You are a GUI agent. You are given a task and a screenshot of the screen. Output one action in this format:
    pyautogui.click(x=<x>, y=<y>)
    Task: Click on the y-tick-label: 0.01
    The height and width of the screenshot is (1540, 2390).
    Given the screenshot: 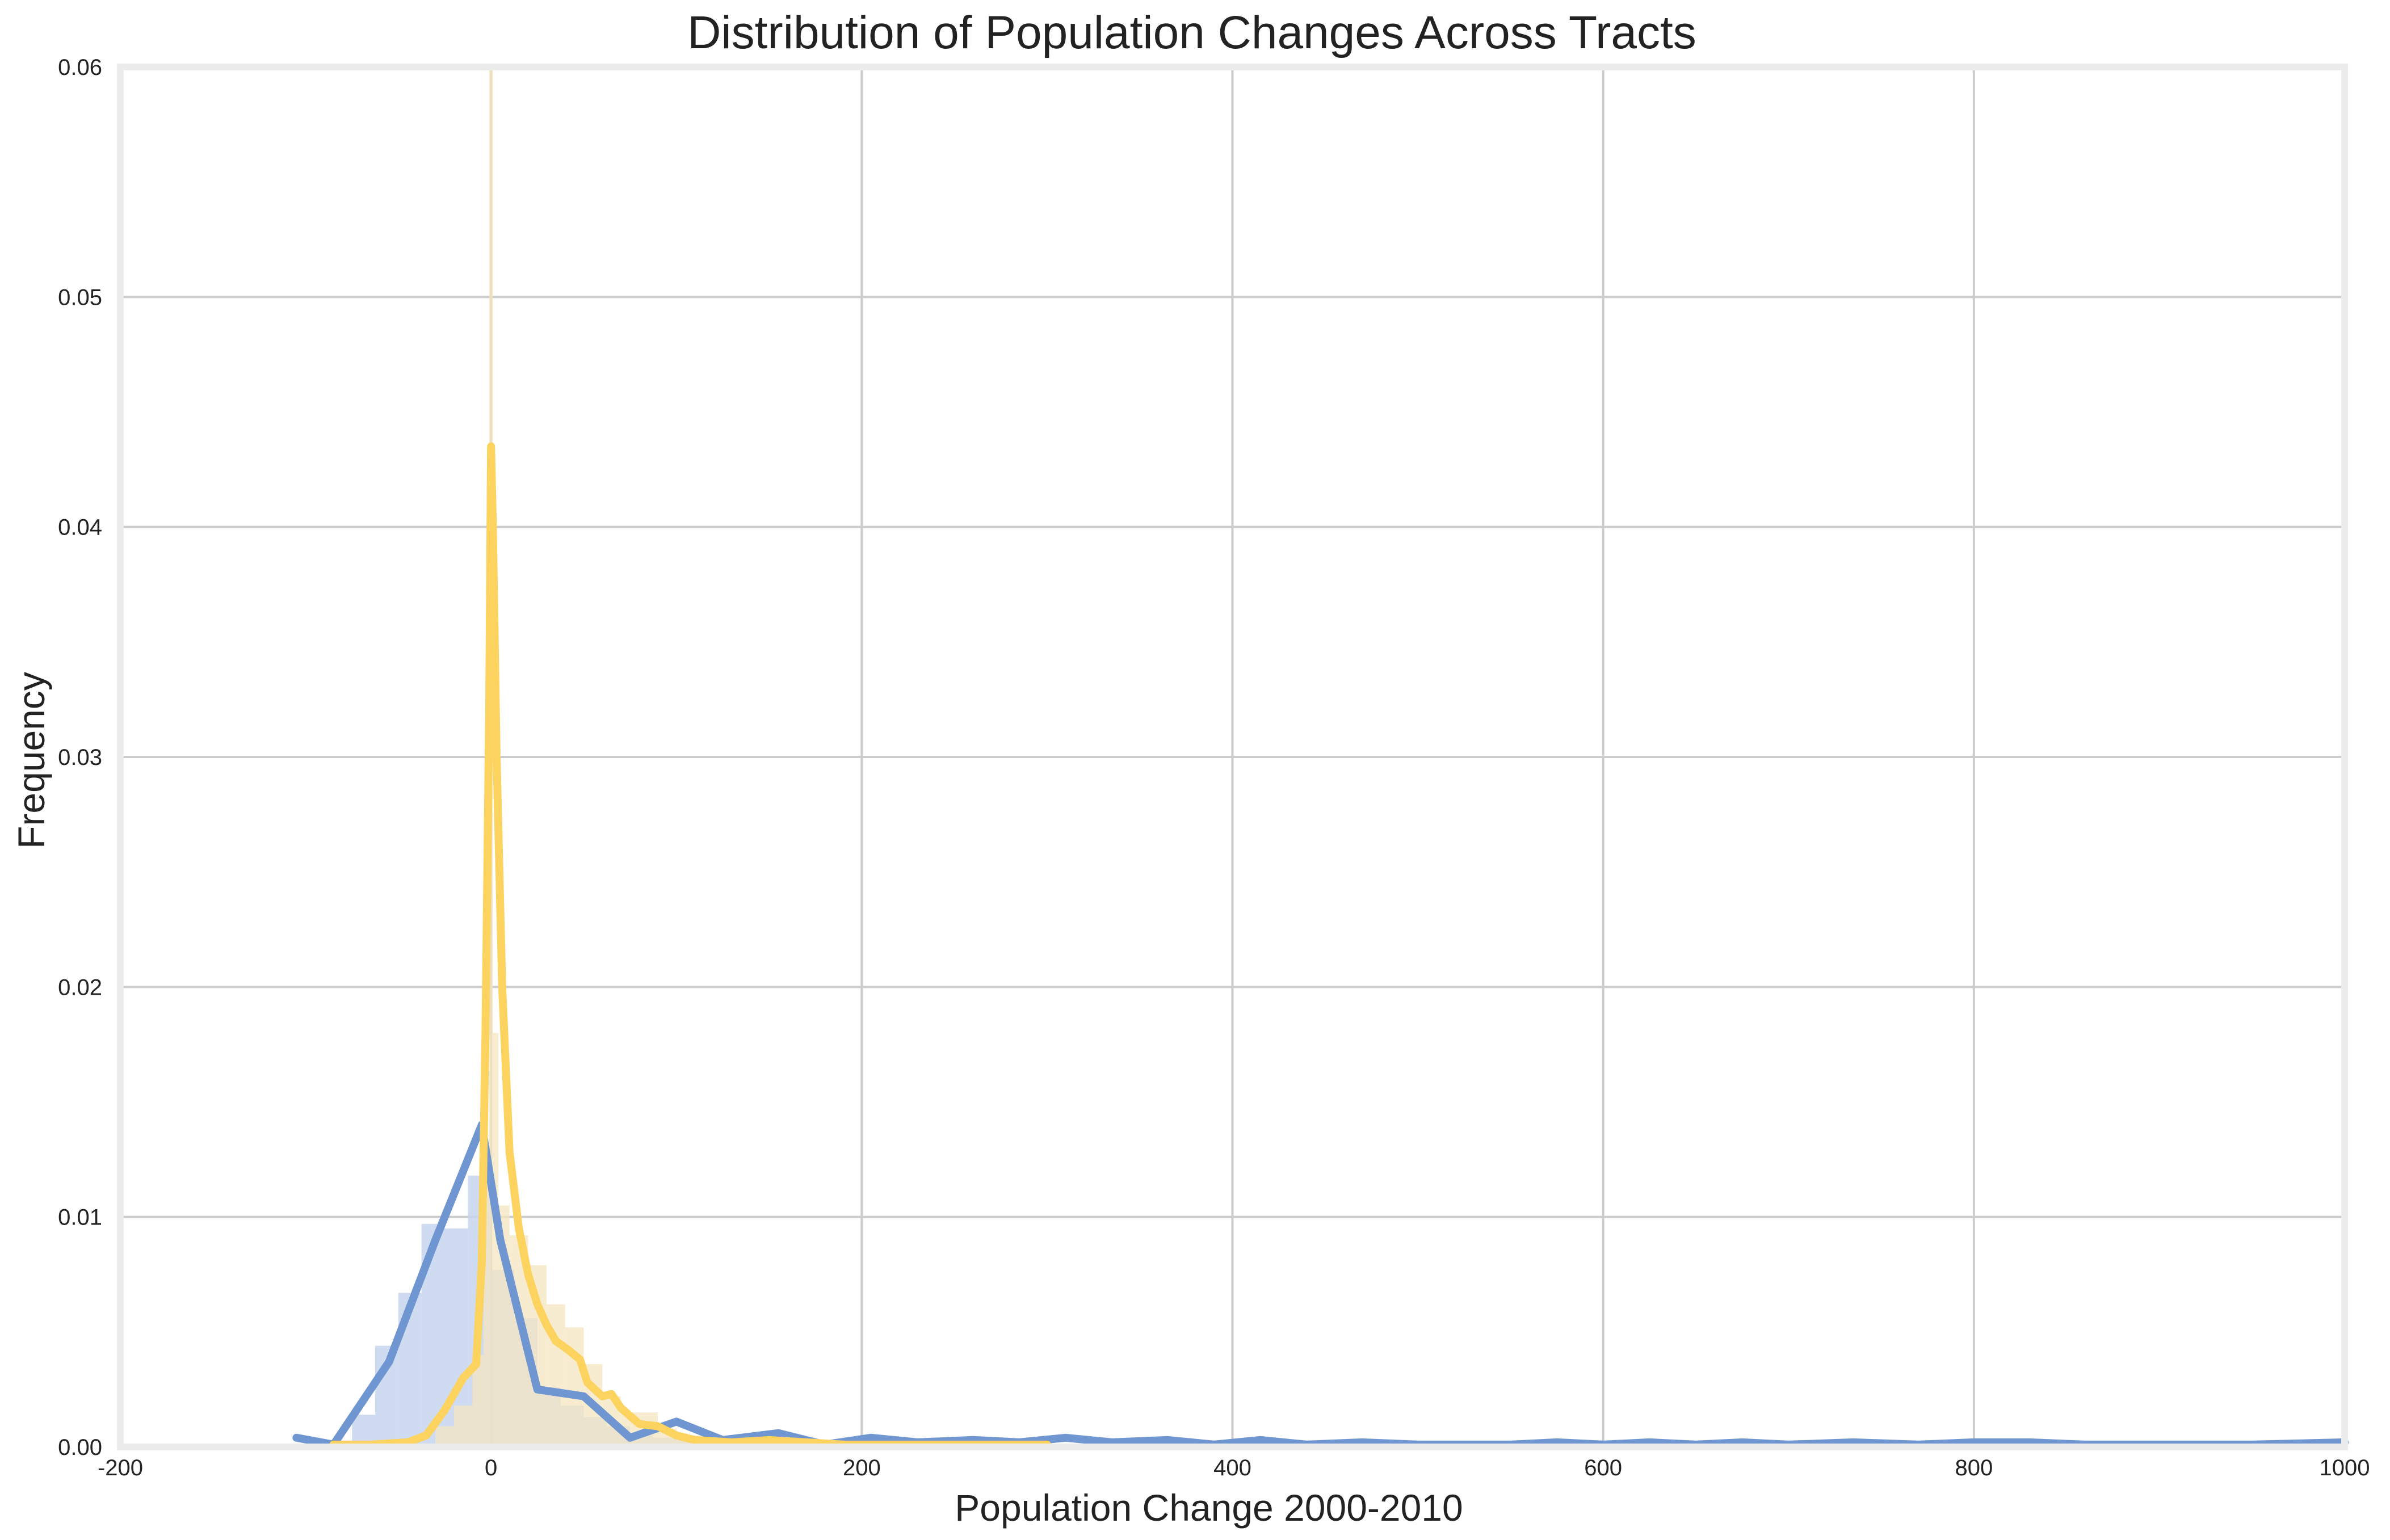 What is the action you would take?
    pyautogui.click(x=80, y=1217)
    